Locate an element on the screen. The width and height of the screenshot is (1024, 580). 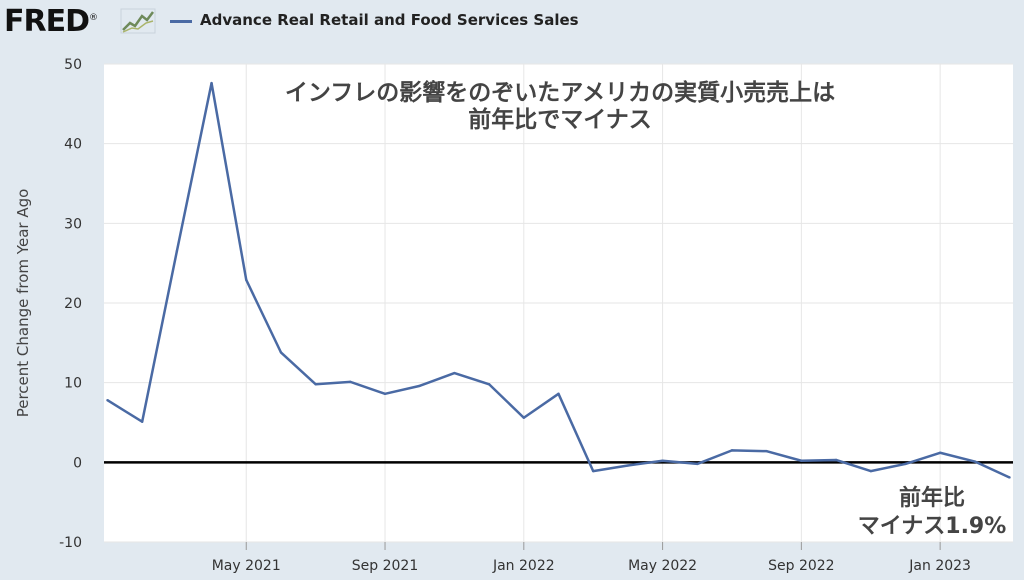
annotation-corner-line2: マイナス1.9% is located at coordinates (932, 526).